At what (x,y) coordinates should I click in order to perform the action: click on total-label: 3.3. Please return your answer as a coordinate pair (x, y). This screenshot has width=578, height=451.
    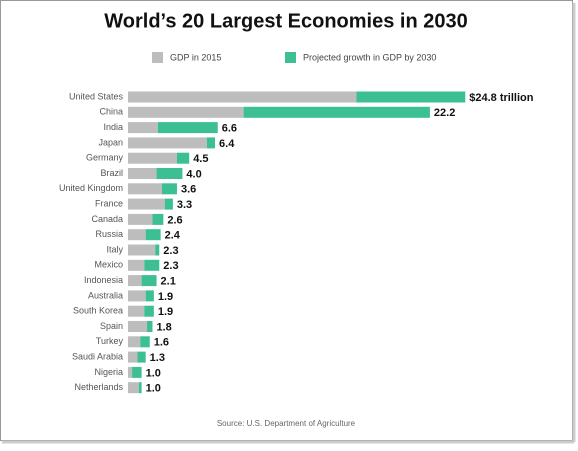
    Looking at the image, I should click on (184, 205).